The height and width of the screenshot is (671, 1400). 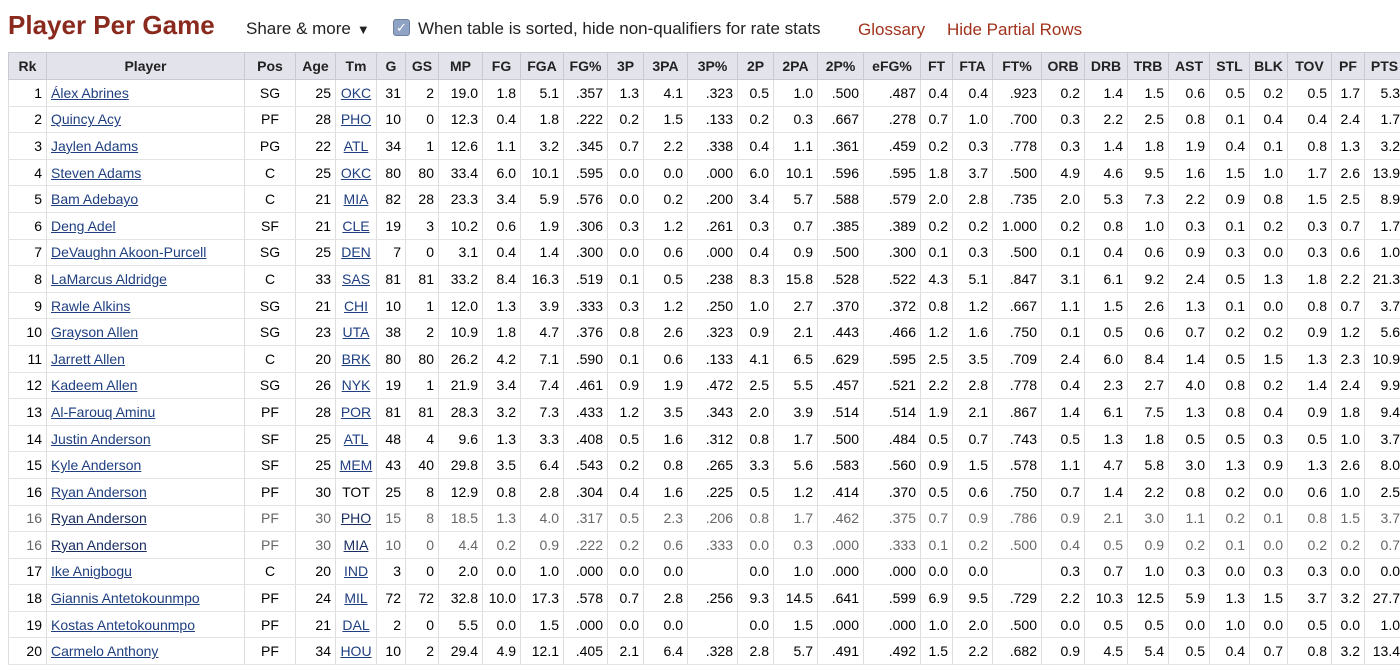 I want to click on column-header-gs: GS, so click(x=422, y=66).